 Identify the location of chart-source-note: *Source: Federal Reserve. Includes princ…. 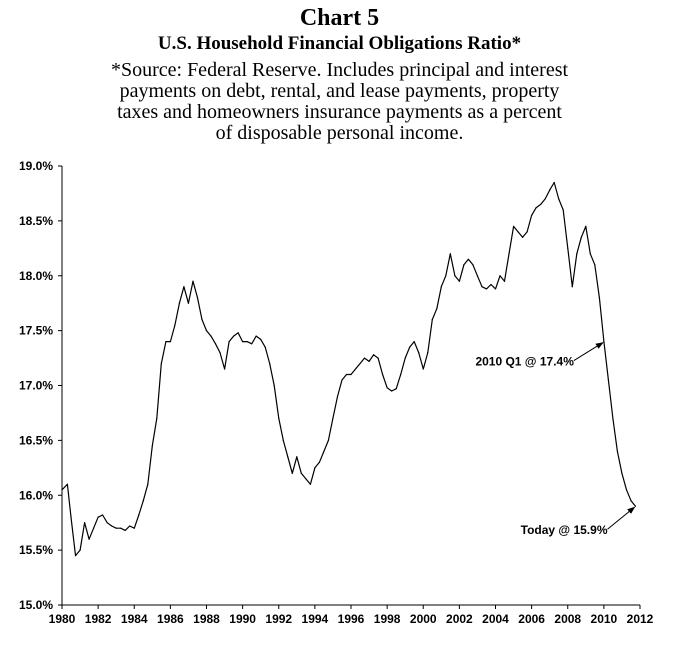
(339, 102).